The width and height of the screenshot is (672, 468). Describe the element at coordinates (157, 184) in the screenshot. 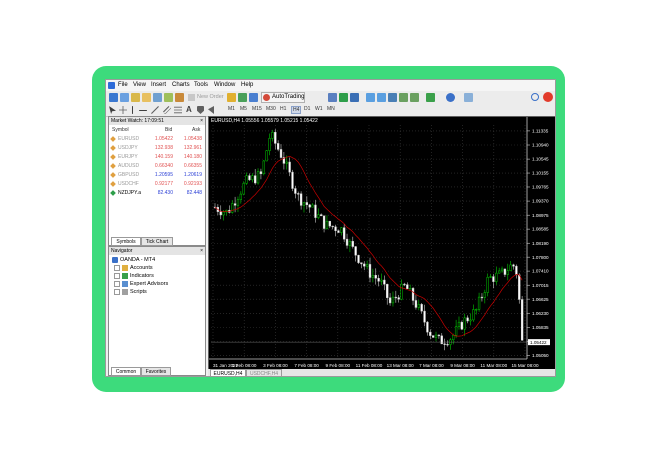

I see `list-item: USDCHF 0.92177 0.92193` at that location.